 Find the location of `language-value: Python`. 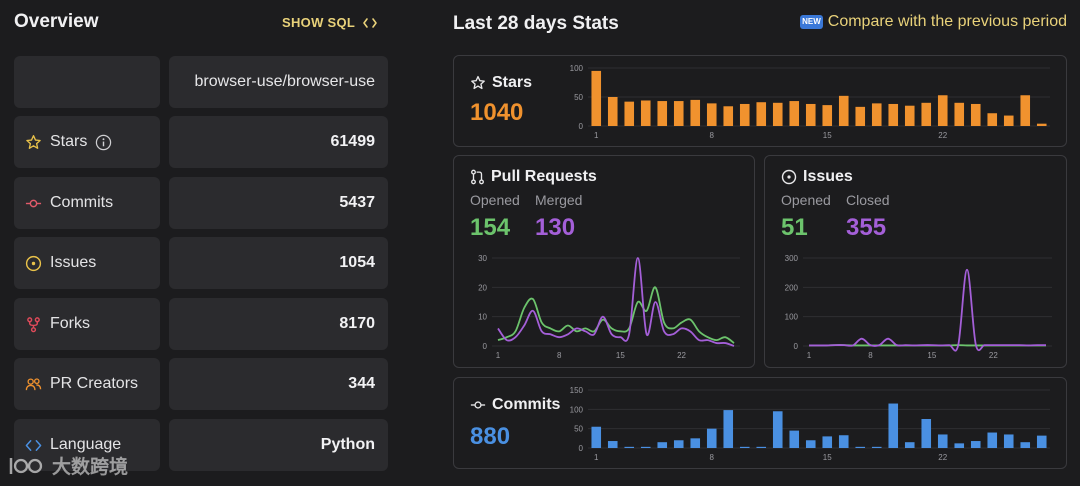

language-value: Python is located at coordinates (278, 445).